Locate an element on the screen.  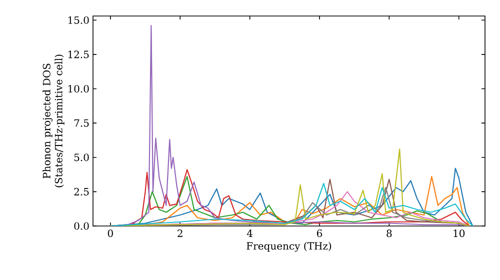
y-tick-label: 7.5 is located at coordinates (81, 123).